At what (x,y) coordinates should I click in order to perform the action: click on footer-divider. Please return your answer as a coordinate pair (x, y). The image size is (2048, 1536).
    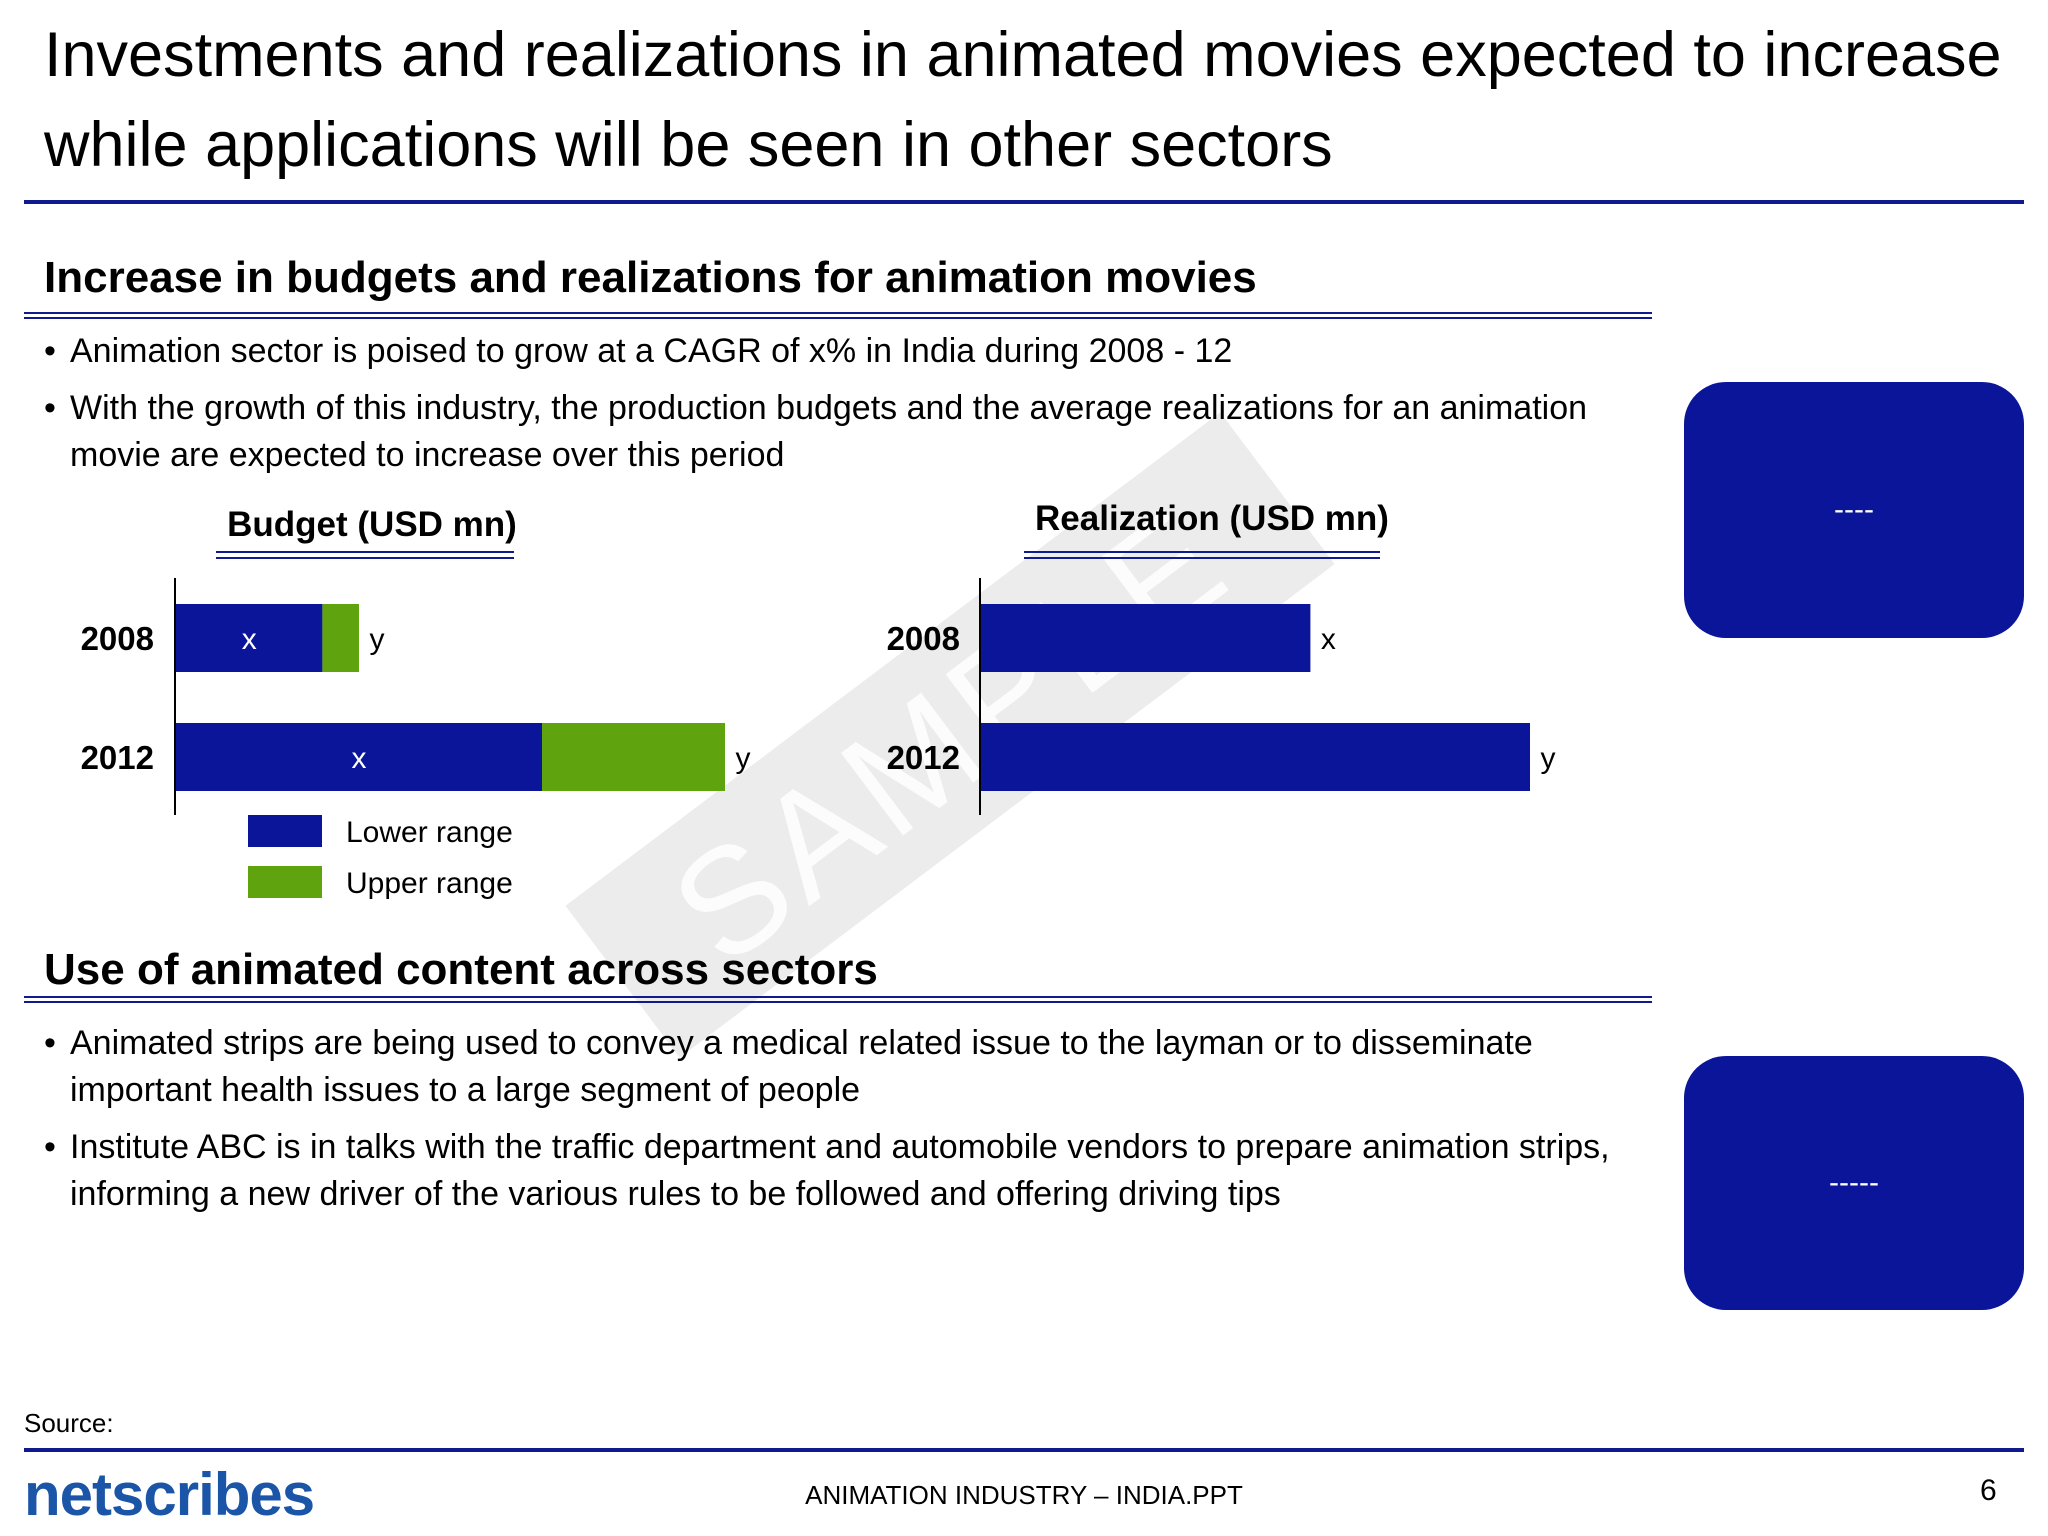
    Looking at the image, I should click on (1024, 1450).